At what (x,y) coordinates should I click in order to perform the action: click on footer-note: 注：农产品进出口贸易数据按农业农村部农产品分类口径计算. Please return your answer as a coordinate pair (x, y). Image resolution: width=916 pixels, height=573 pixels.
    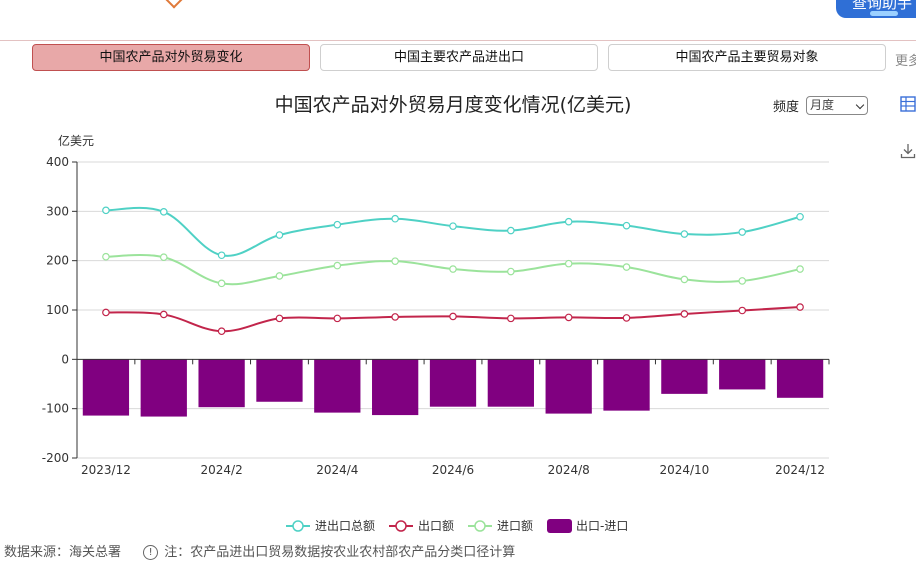
    Looking at the image, I should click on (340, 552).